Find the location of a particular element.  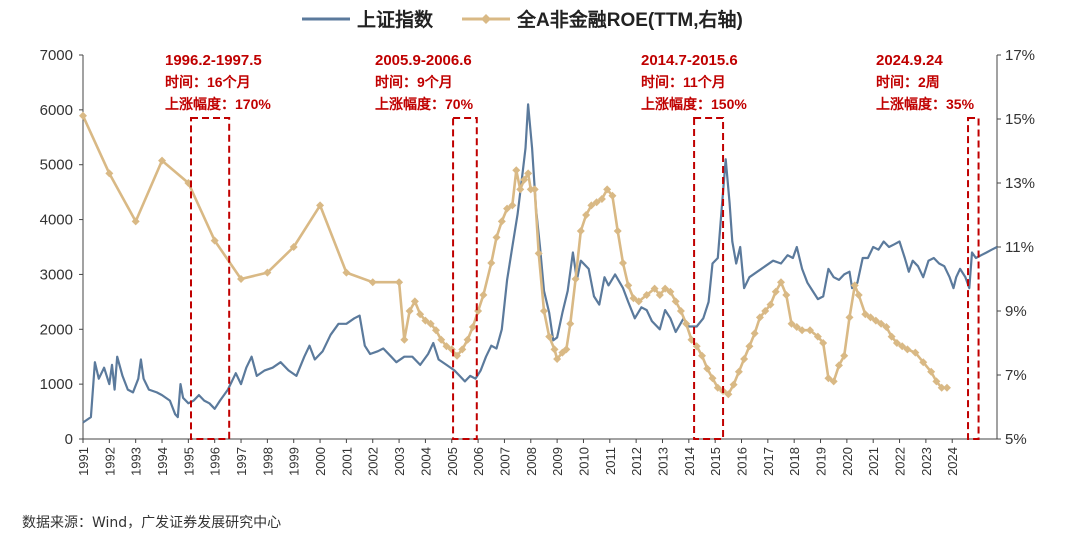

y-left-tick-label: 4000 is located at coordinates (56, 220).